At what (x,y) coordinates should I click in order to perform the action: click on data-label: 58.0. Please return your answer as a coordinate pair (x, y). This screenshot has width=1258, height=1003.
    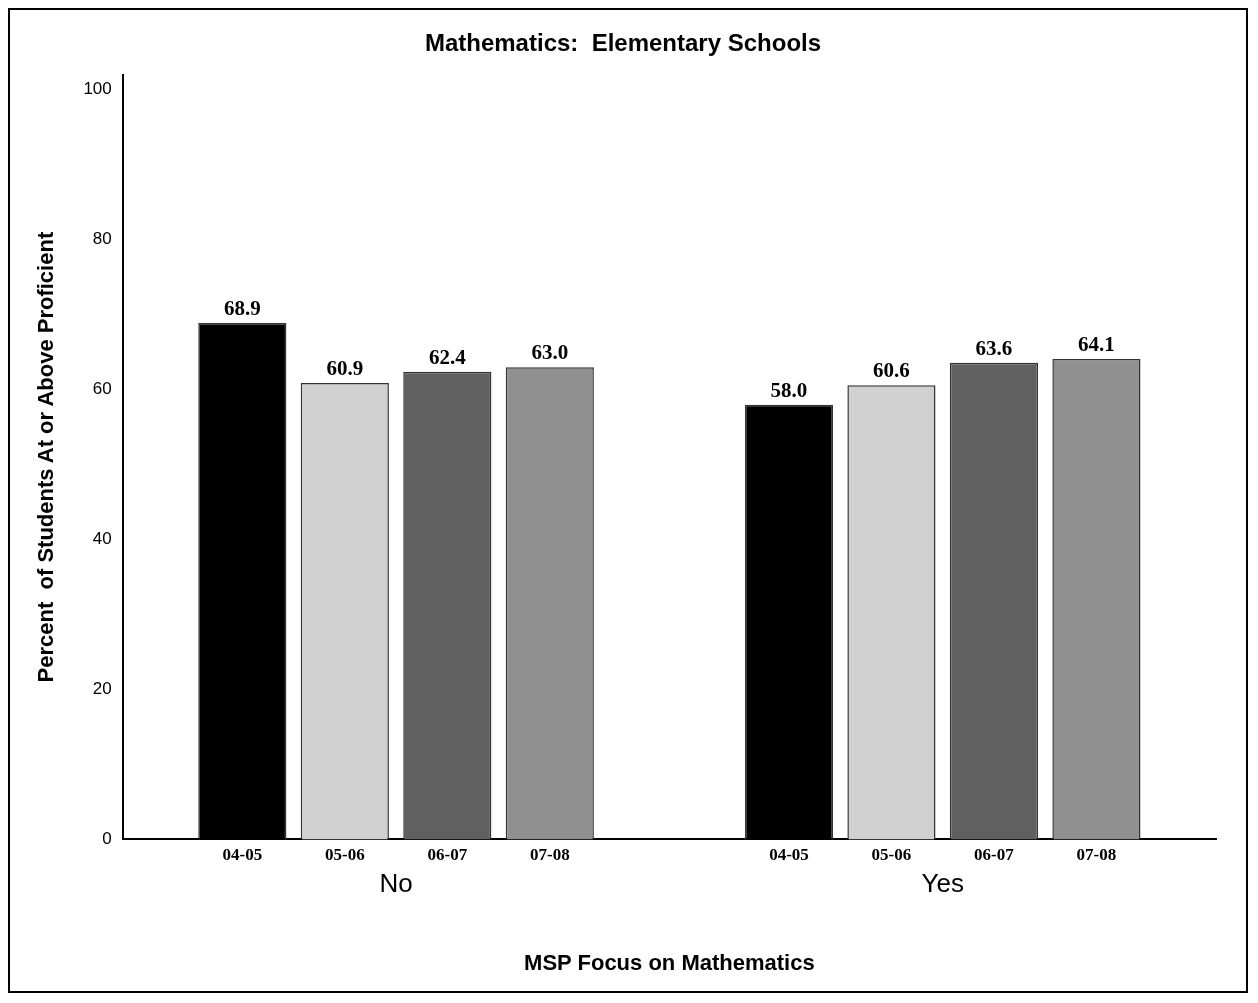
    Looking at the image, I should click on (789, 389).